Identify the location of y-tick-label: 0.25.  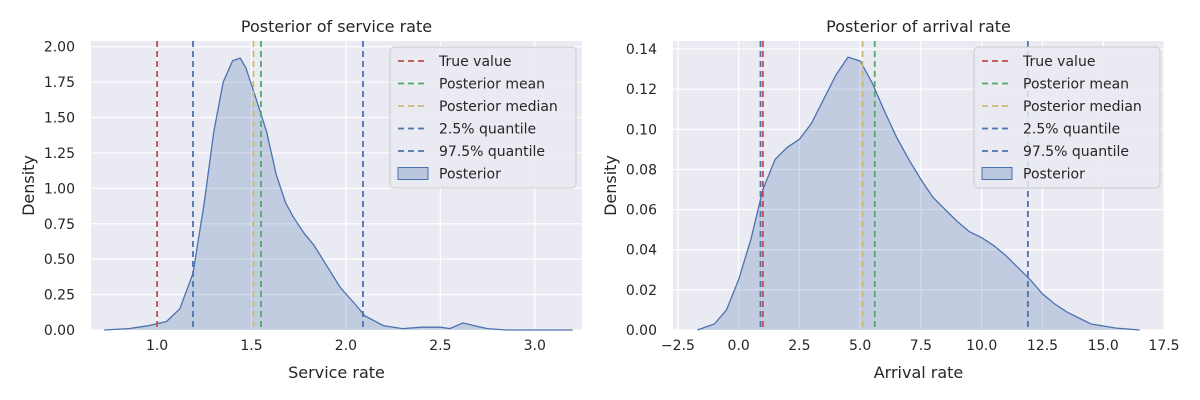
(59, 296).